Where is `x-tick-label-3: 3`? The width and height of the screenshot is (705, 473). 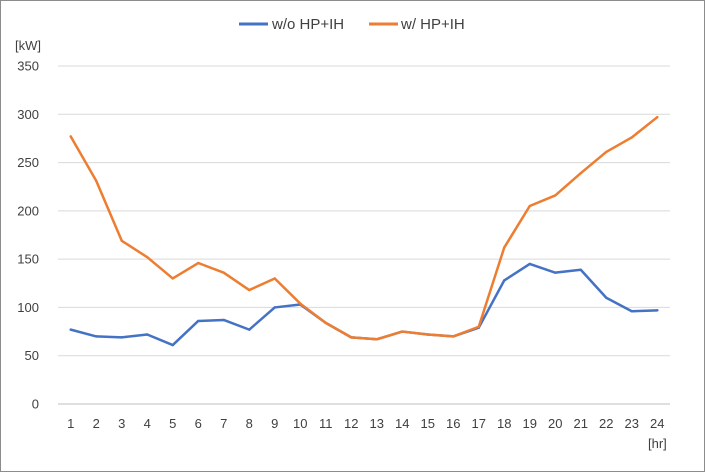 x-tick-label-3: 3 is located at coordinates (121, 423).